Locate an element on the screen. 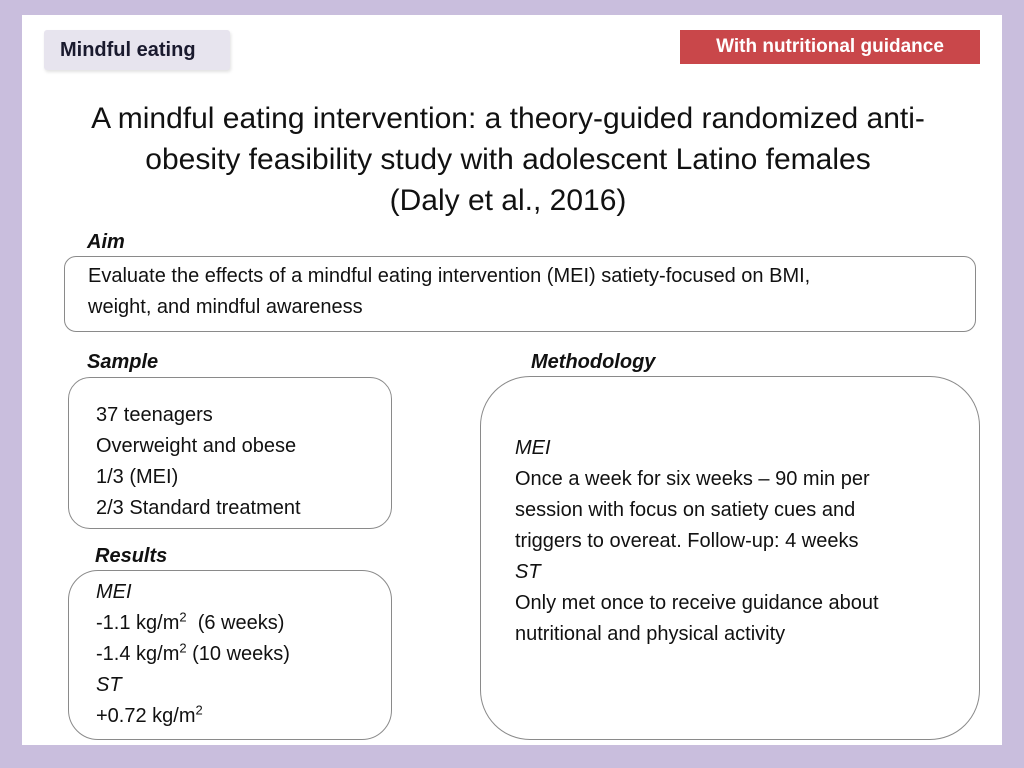 This screenshot has width=1024, height=768. methodology-label: Methodology is located at coordinates (593, 362).